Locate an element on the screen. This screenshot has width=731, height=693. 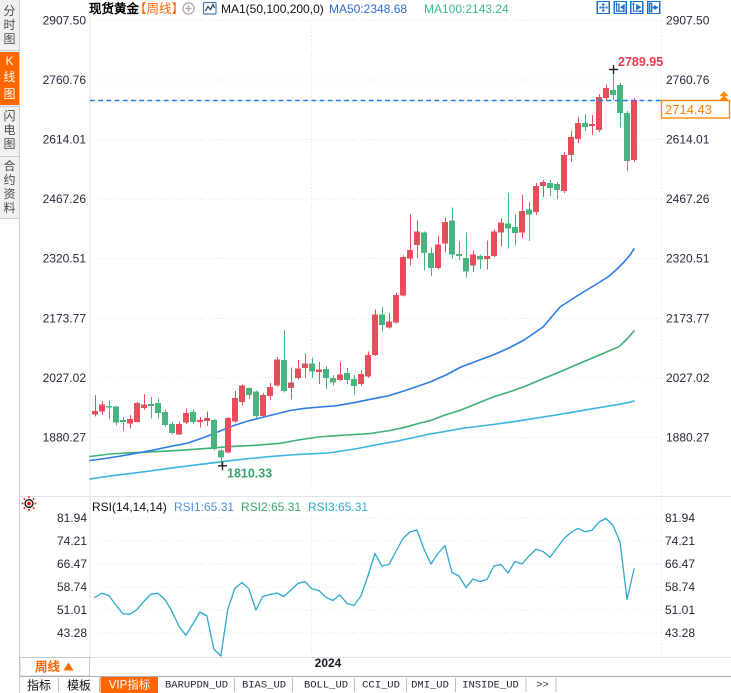
svg-text: 现货黄金 is located at coordinates (114, 8).